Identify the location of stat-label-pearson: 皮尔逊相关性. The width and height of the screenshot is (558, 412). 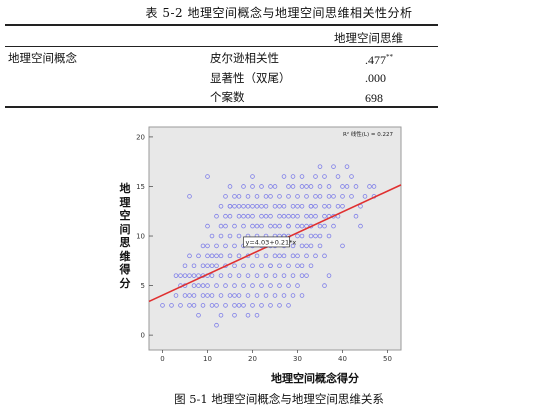
(244, 58).